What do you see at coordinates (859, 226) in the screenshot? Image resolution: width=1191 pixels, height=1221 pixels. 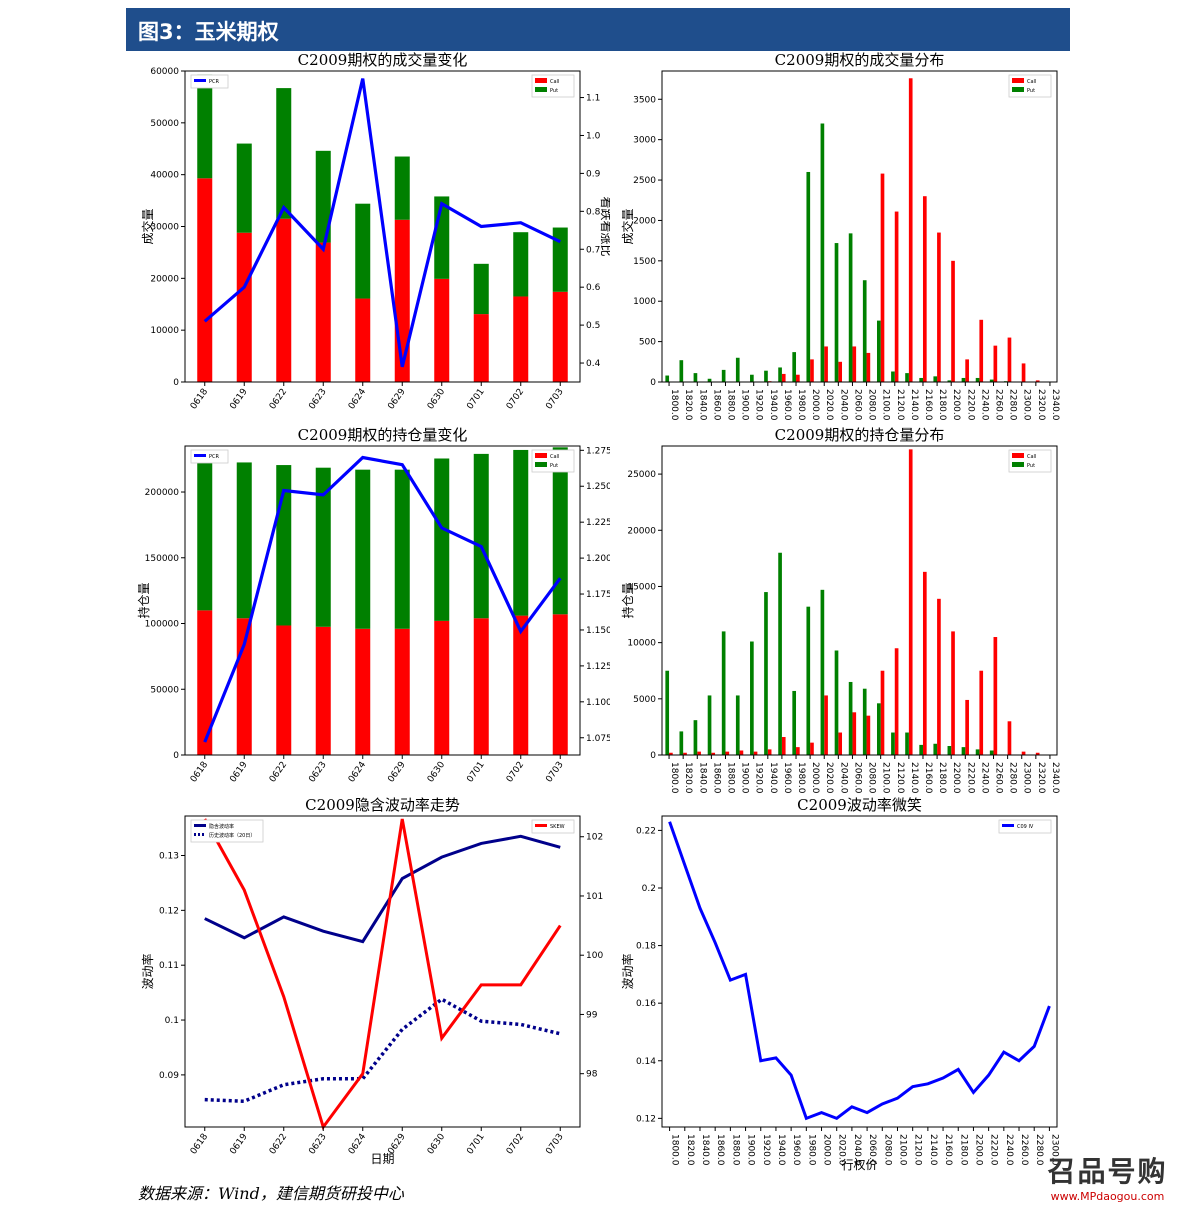 I see `plot-frame` at bounding box center [859, 226].